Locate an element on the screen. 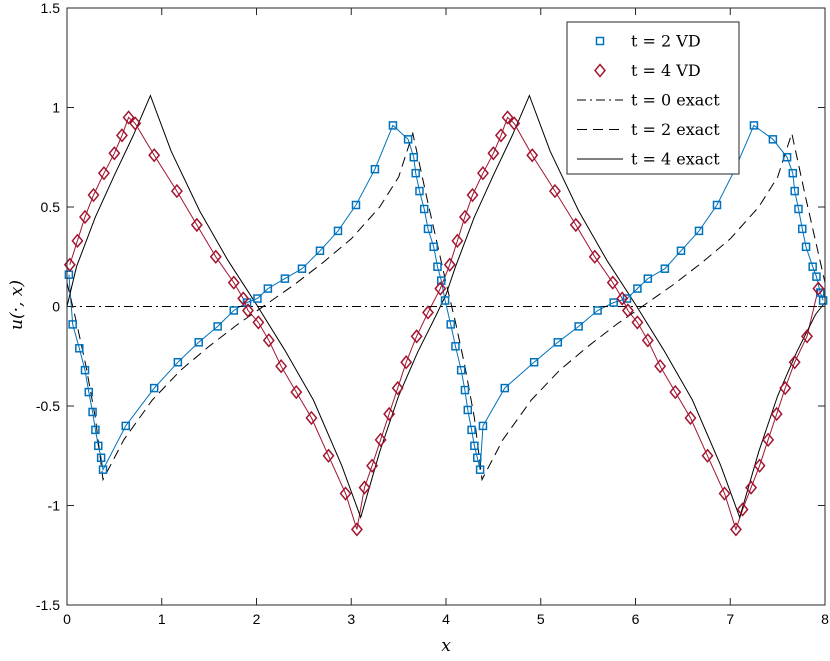 The image size is (830, 661). x-axis-label: x is located at coordinates (446, 646).